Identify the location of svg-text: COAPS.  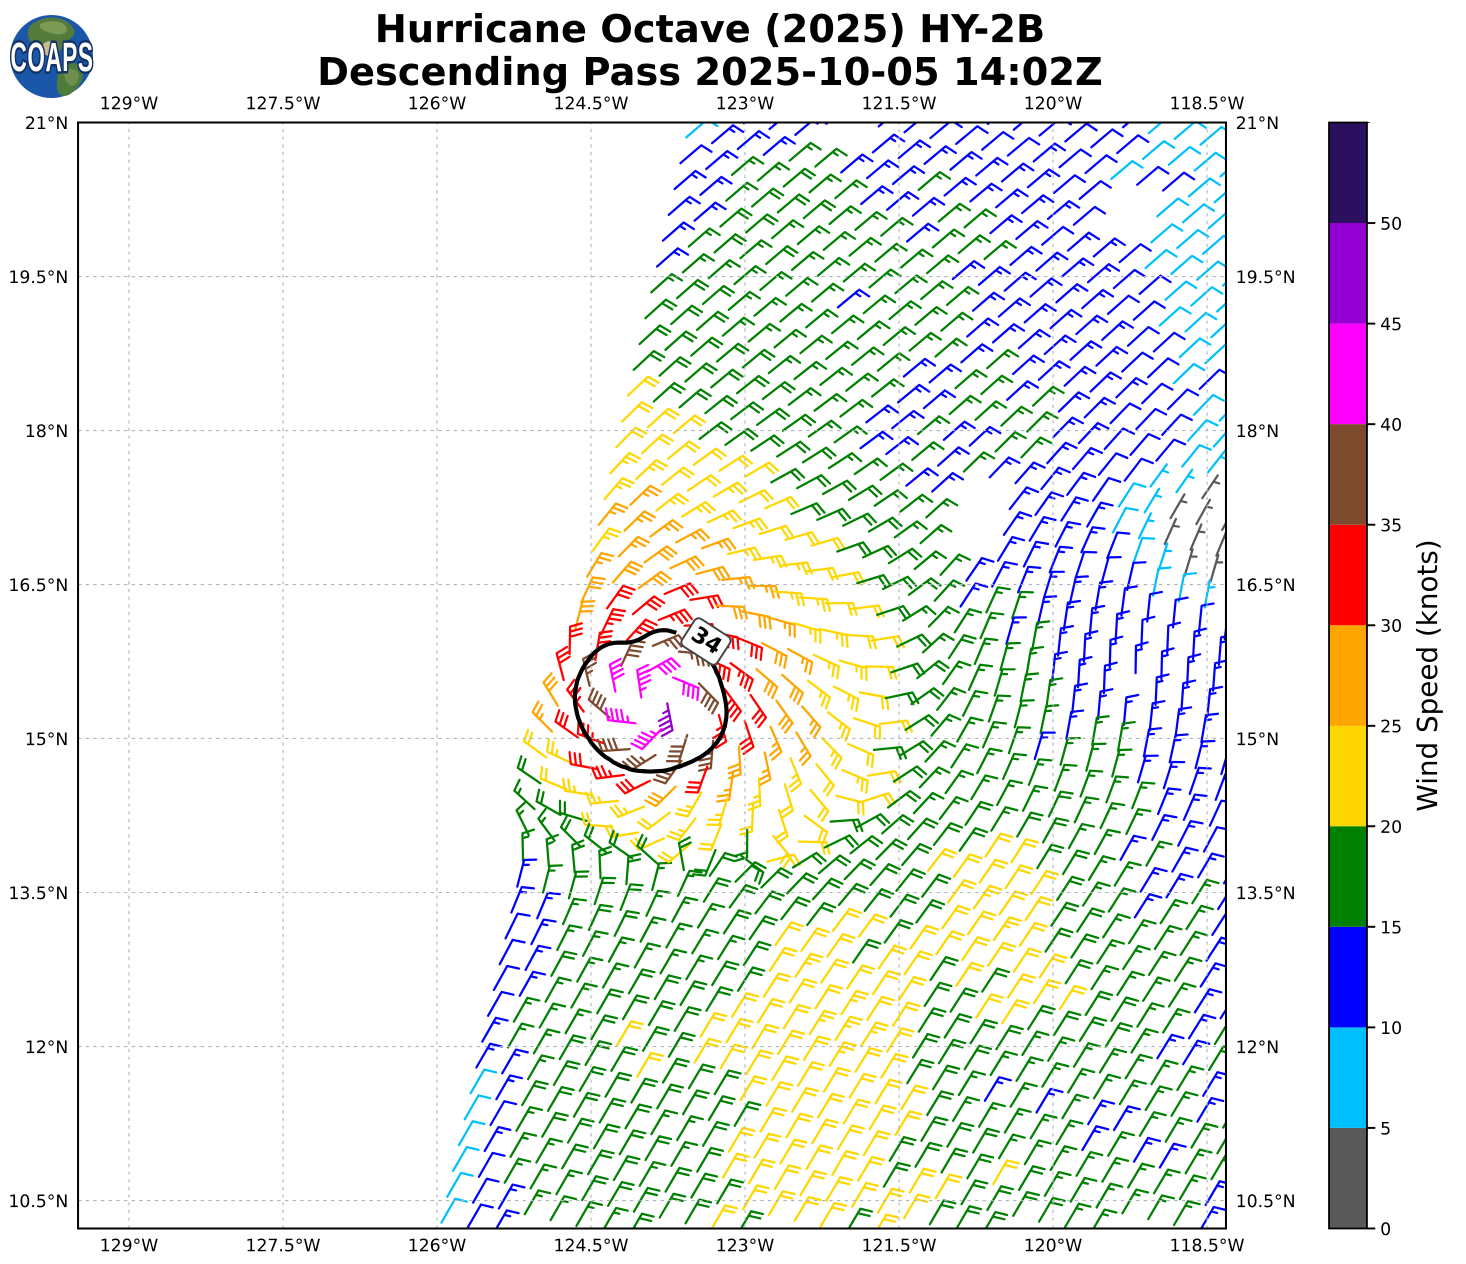
(52, 58).